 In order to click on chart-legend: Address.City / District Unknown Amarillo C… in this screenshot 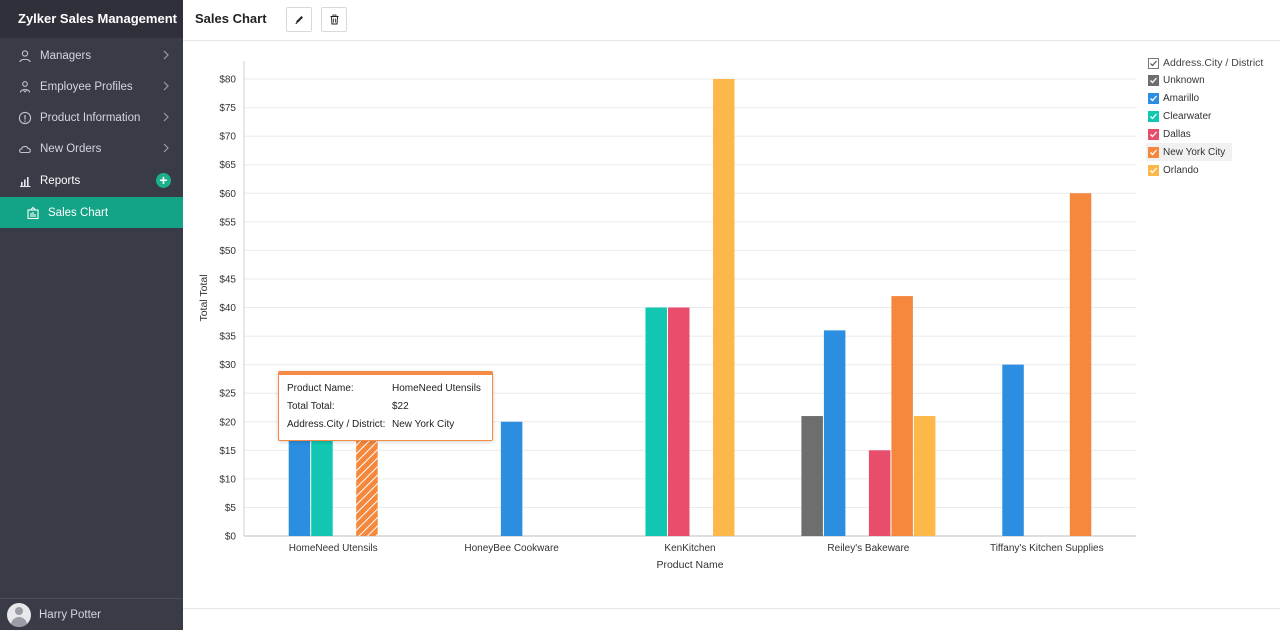, I will do `click(1211, 117)`.